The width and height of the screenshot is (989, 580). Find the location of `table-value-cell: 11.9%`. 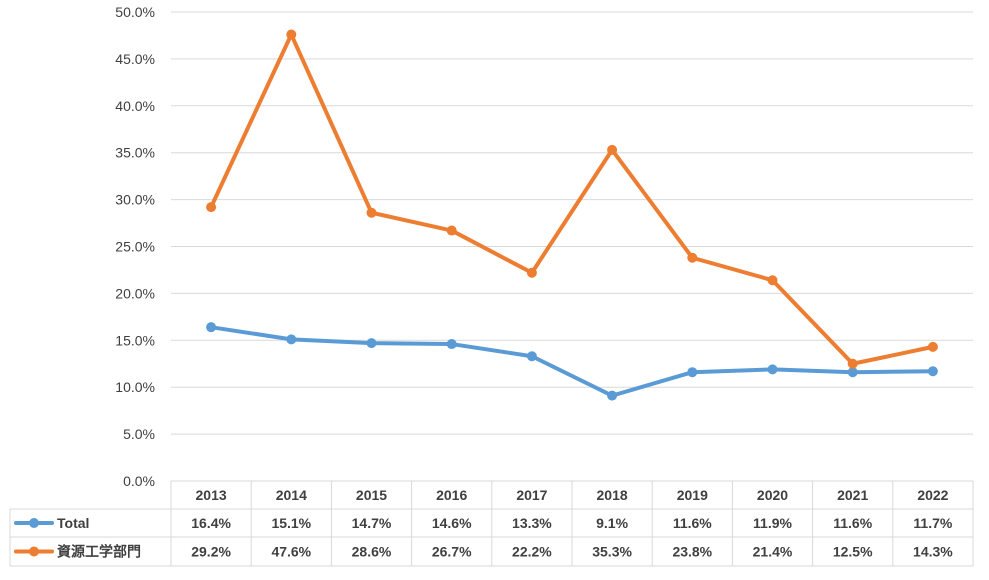

table-value-cell: 11.9% is located at coordinates (772, 523).